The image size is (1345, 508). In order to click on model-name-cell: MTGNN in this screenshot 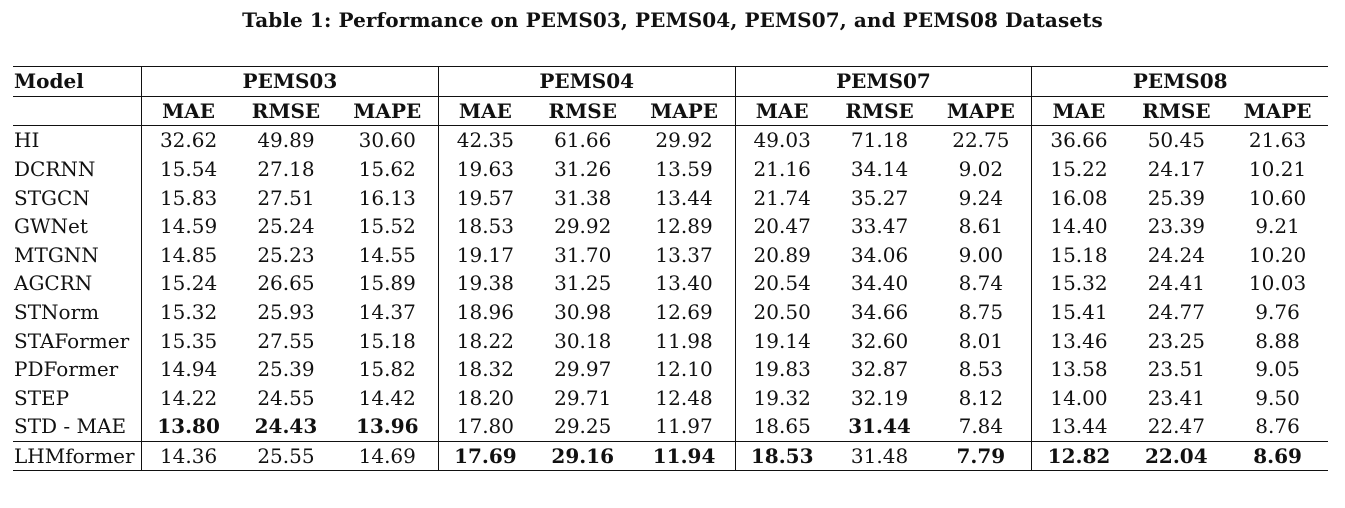, I will do `click(56, 254)`.